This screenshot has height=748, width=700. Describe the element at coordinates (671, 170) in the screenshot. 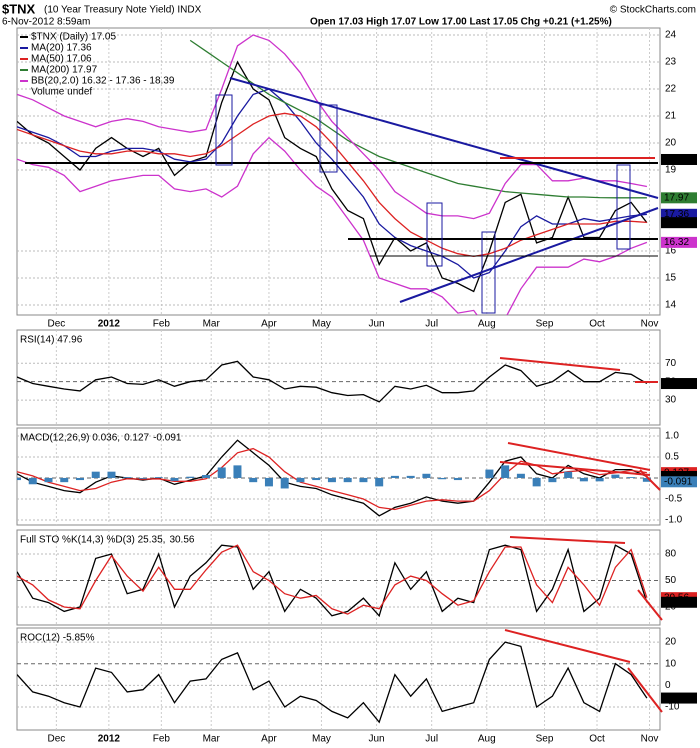

I see `y-tick-label: 19` at that location.